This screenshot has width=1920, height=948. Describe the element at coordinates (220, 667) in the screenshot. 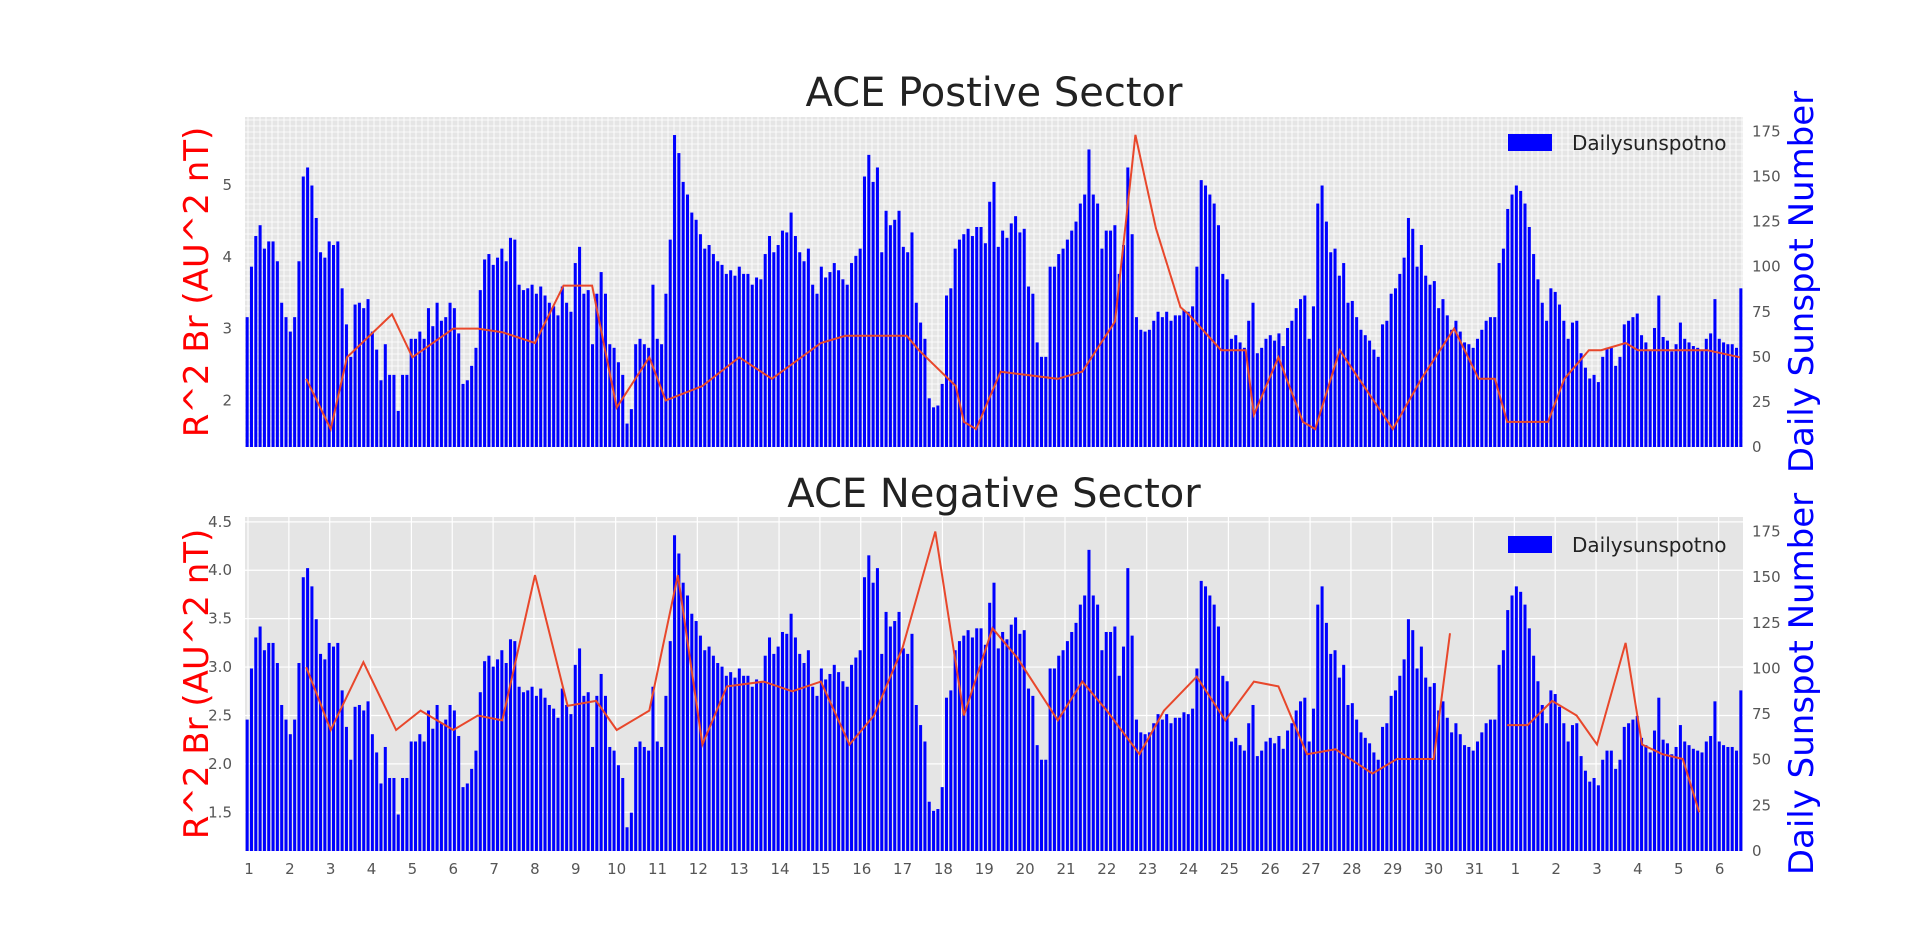

I see `left-axis-ticks: 1.5 2.0 2.5 3.0 3.5 4.0 4.5` at that location.